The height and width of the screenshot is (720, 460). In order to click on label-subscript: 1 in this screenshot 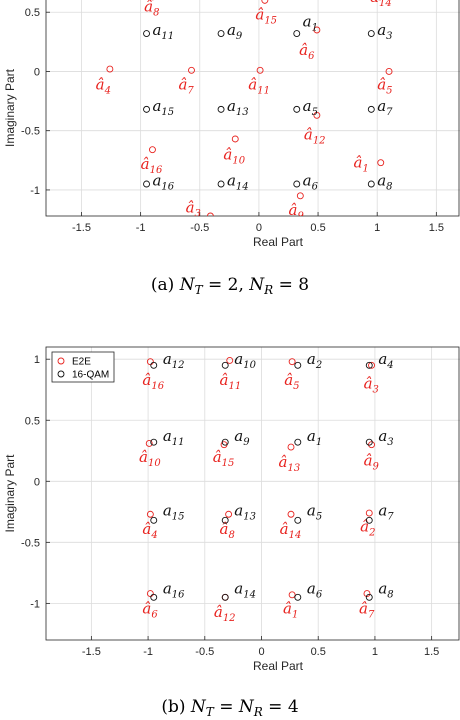, I will do `click(365, 169)`.